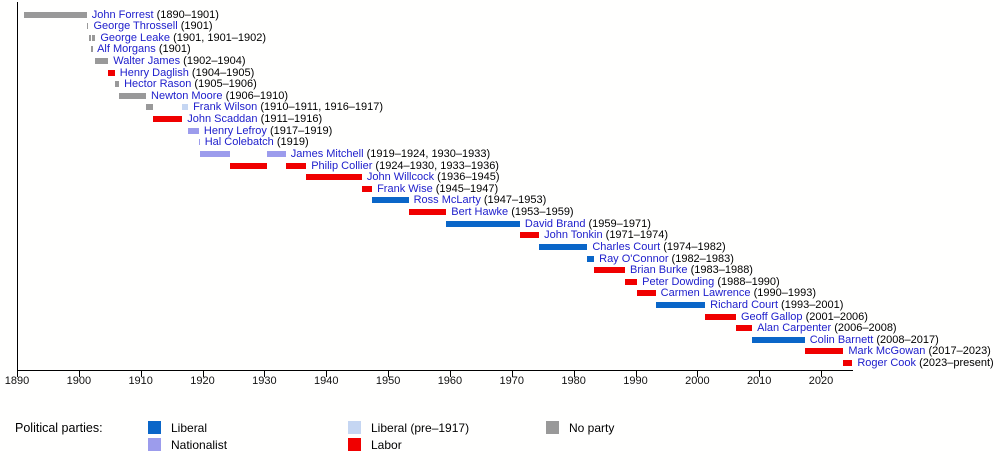 Image resolution: width=1000 pixels, height=470 pixels. Describe the element at coordinates (635, 235) in the screenshot. I see `premier-dates: (1971–1974)` at that location.